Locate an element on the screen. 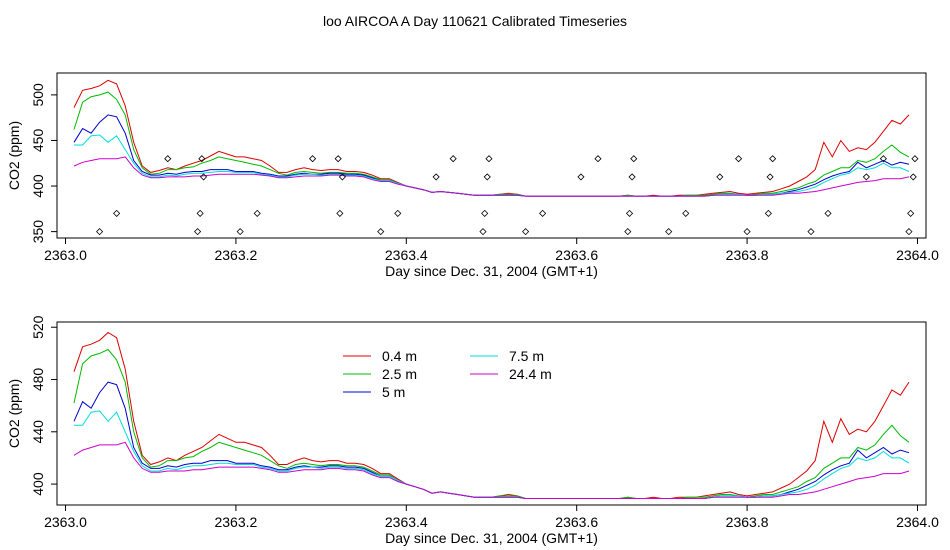 This screenshot has width=950, height=550. y-tick-label: 350 is located at coordinates (38, 232).